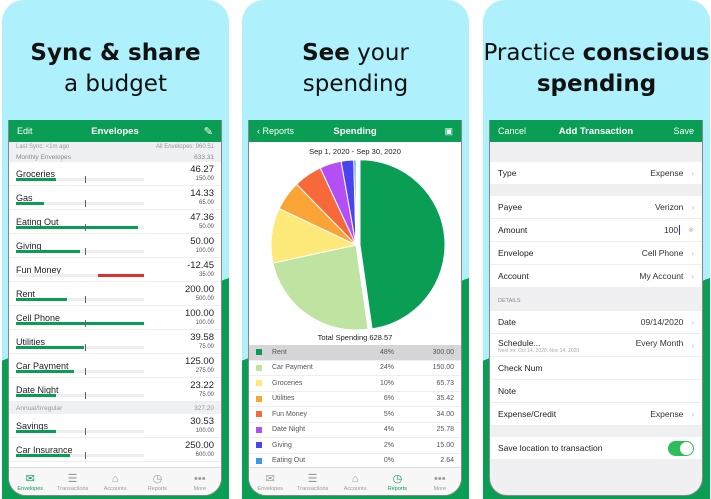 The height and width of the screenshot is (499, 711). I want to click on envelope-row: Gas 14.33 65.00, so click(115, 198).